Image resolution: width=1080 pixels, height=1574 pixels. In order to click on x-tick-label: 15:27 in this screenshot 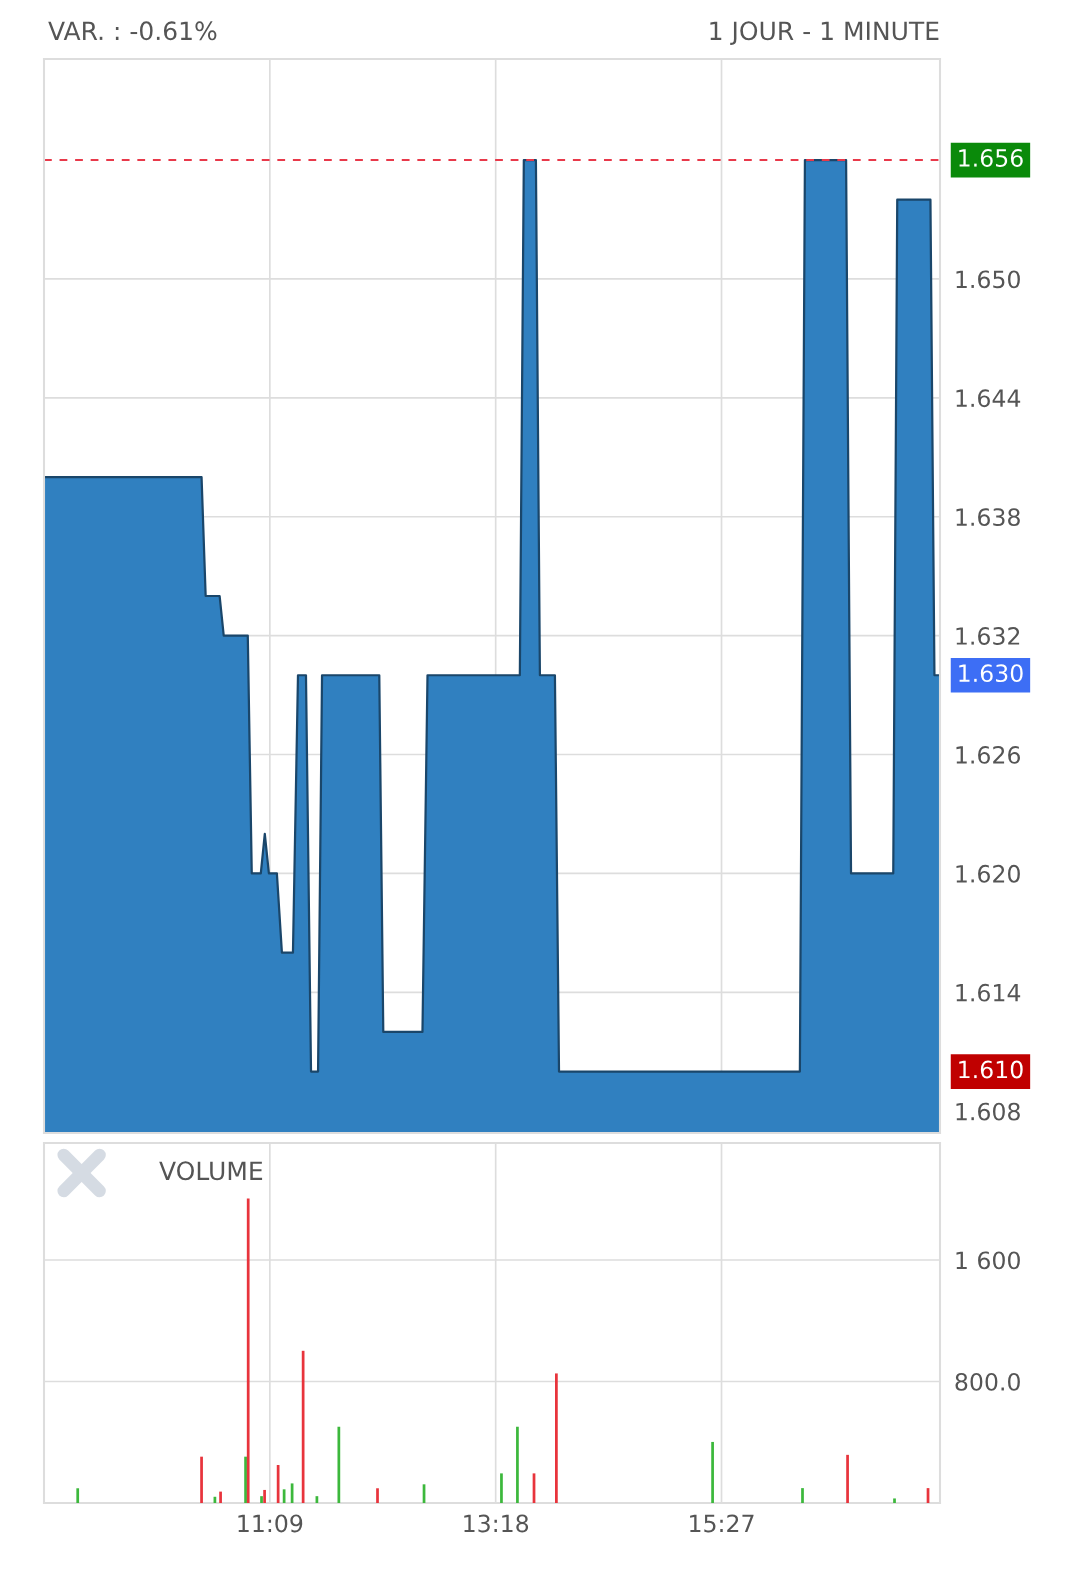, I will do `click(722, 1523)`.